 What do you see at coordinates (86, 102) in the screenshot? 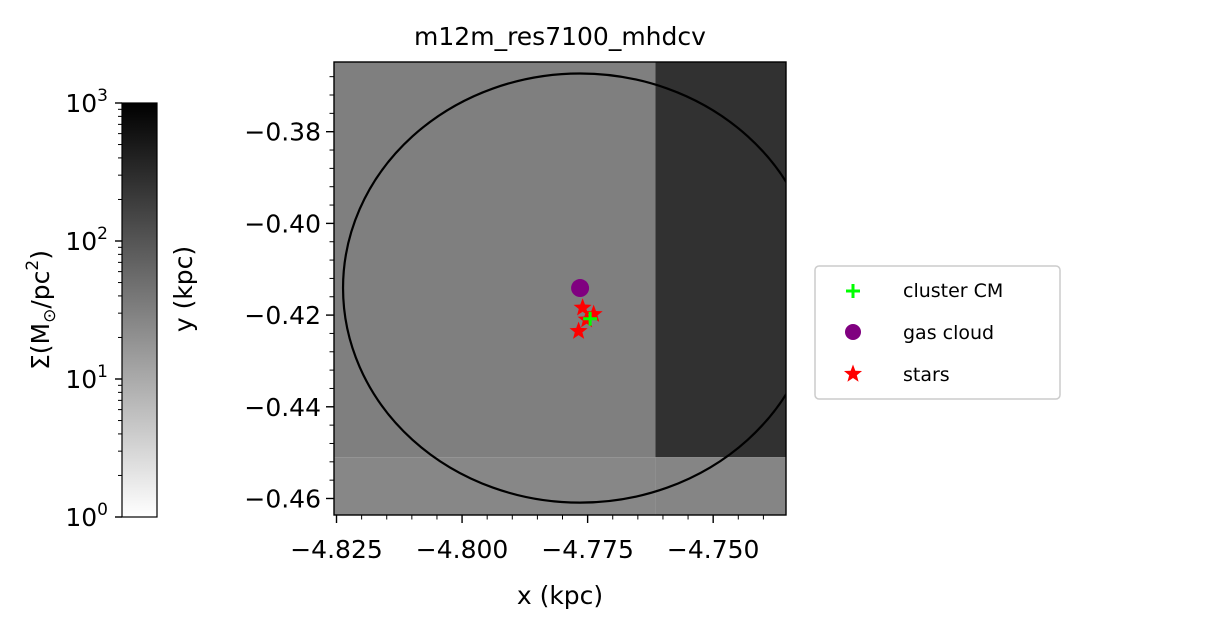
I see `colorbar-tick-label: 103` at bounding box center [86, 102].